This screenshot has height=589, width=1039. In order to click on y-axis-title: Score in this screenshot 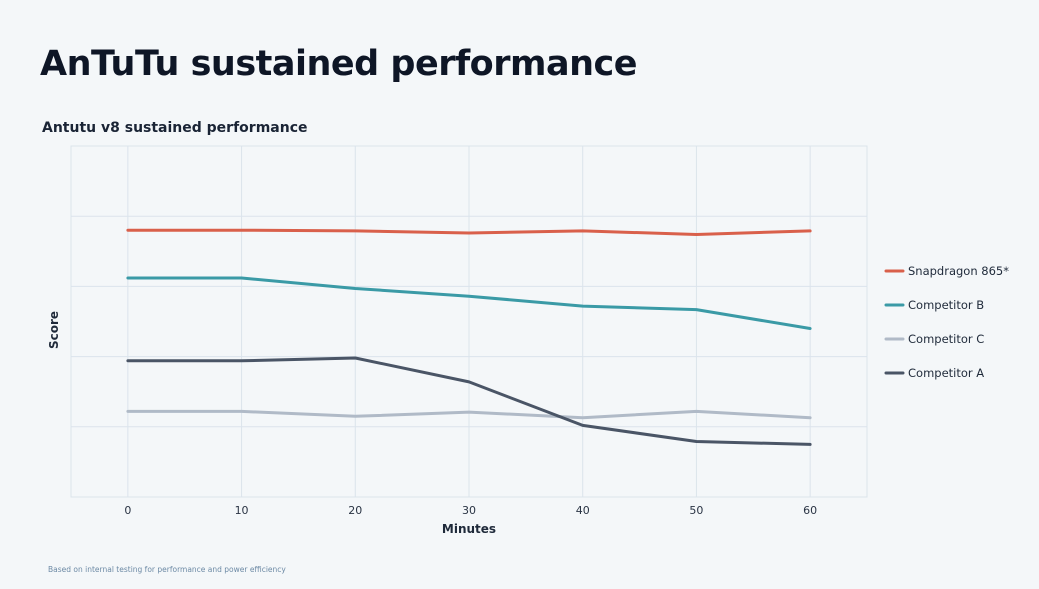, I will do `click(54, 330)`.